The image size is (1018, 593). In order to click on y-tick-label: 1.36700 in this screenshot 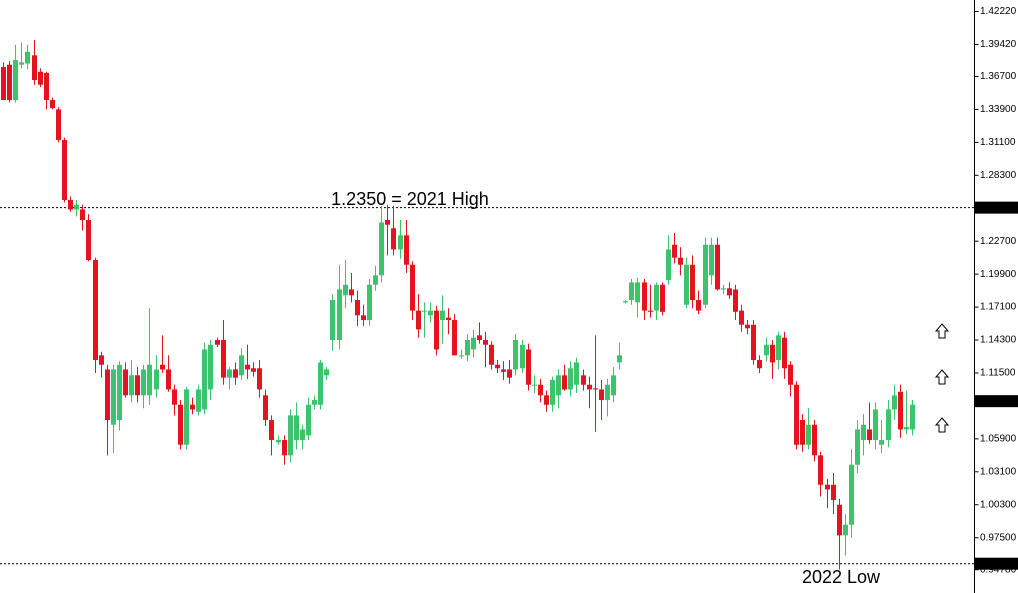, I will do `click(998, 76)`.